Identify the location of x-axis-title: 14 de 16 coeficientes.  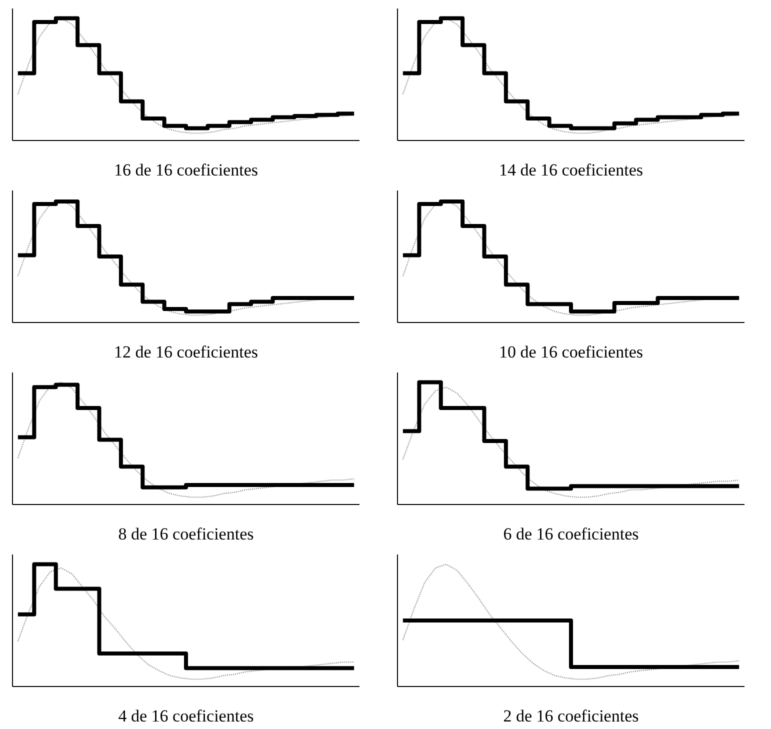
(571, 170).